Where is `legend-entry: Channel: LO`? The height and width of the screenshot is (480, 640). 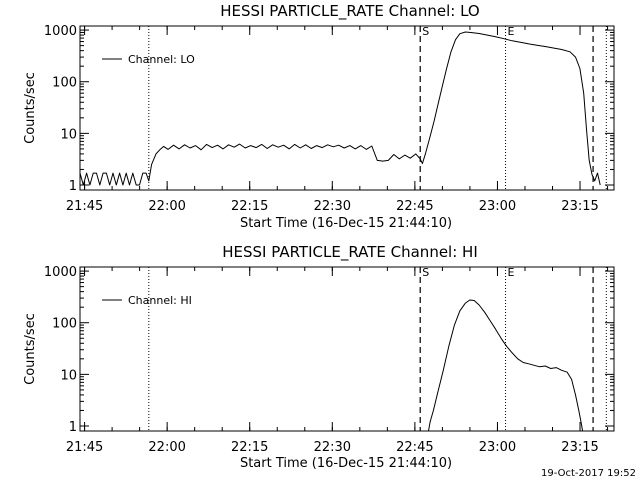
legend-entry: Channel: LO is located at coordinates (161, 59).